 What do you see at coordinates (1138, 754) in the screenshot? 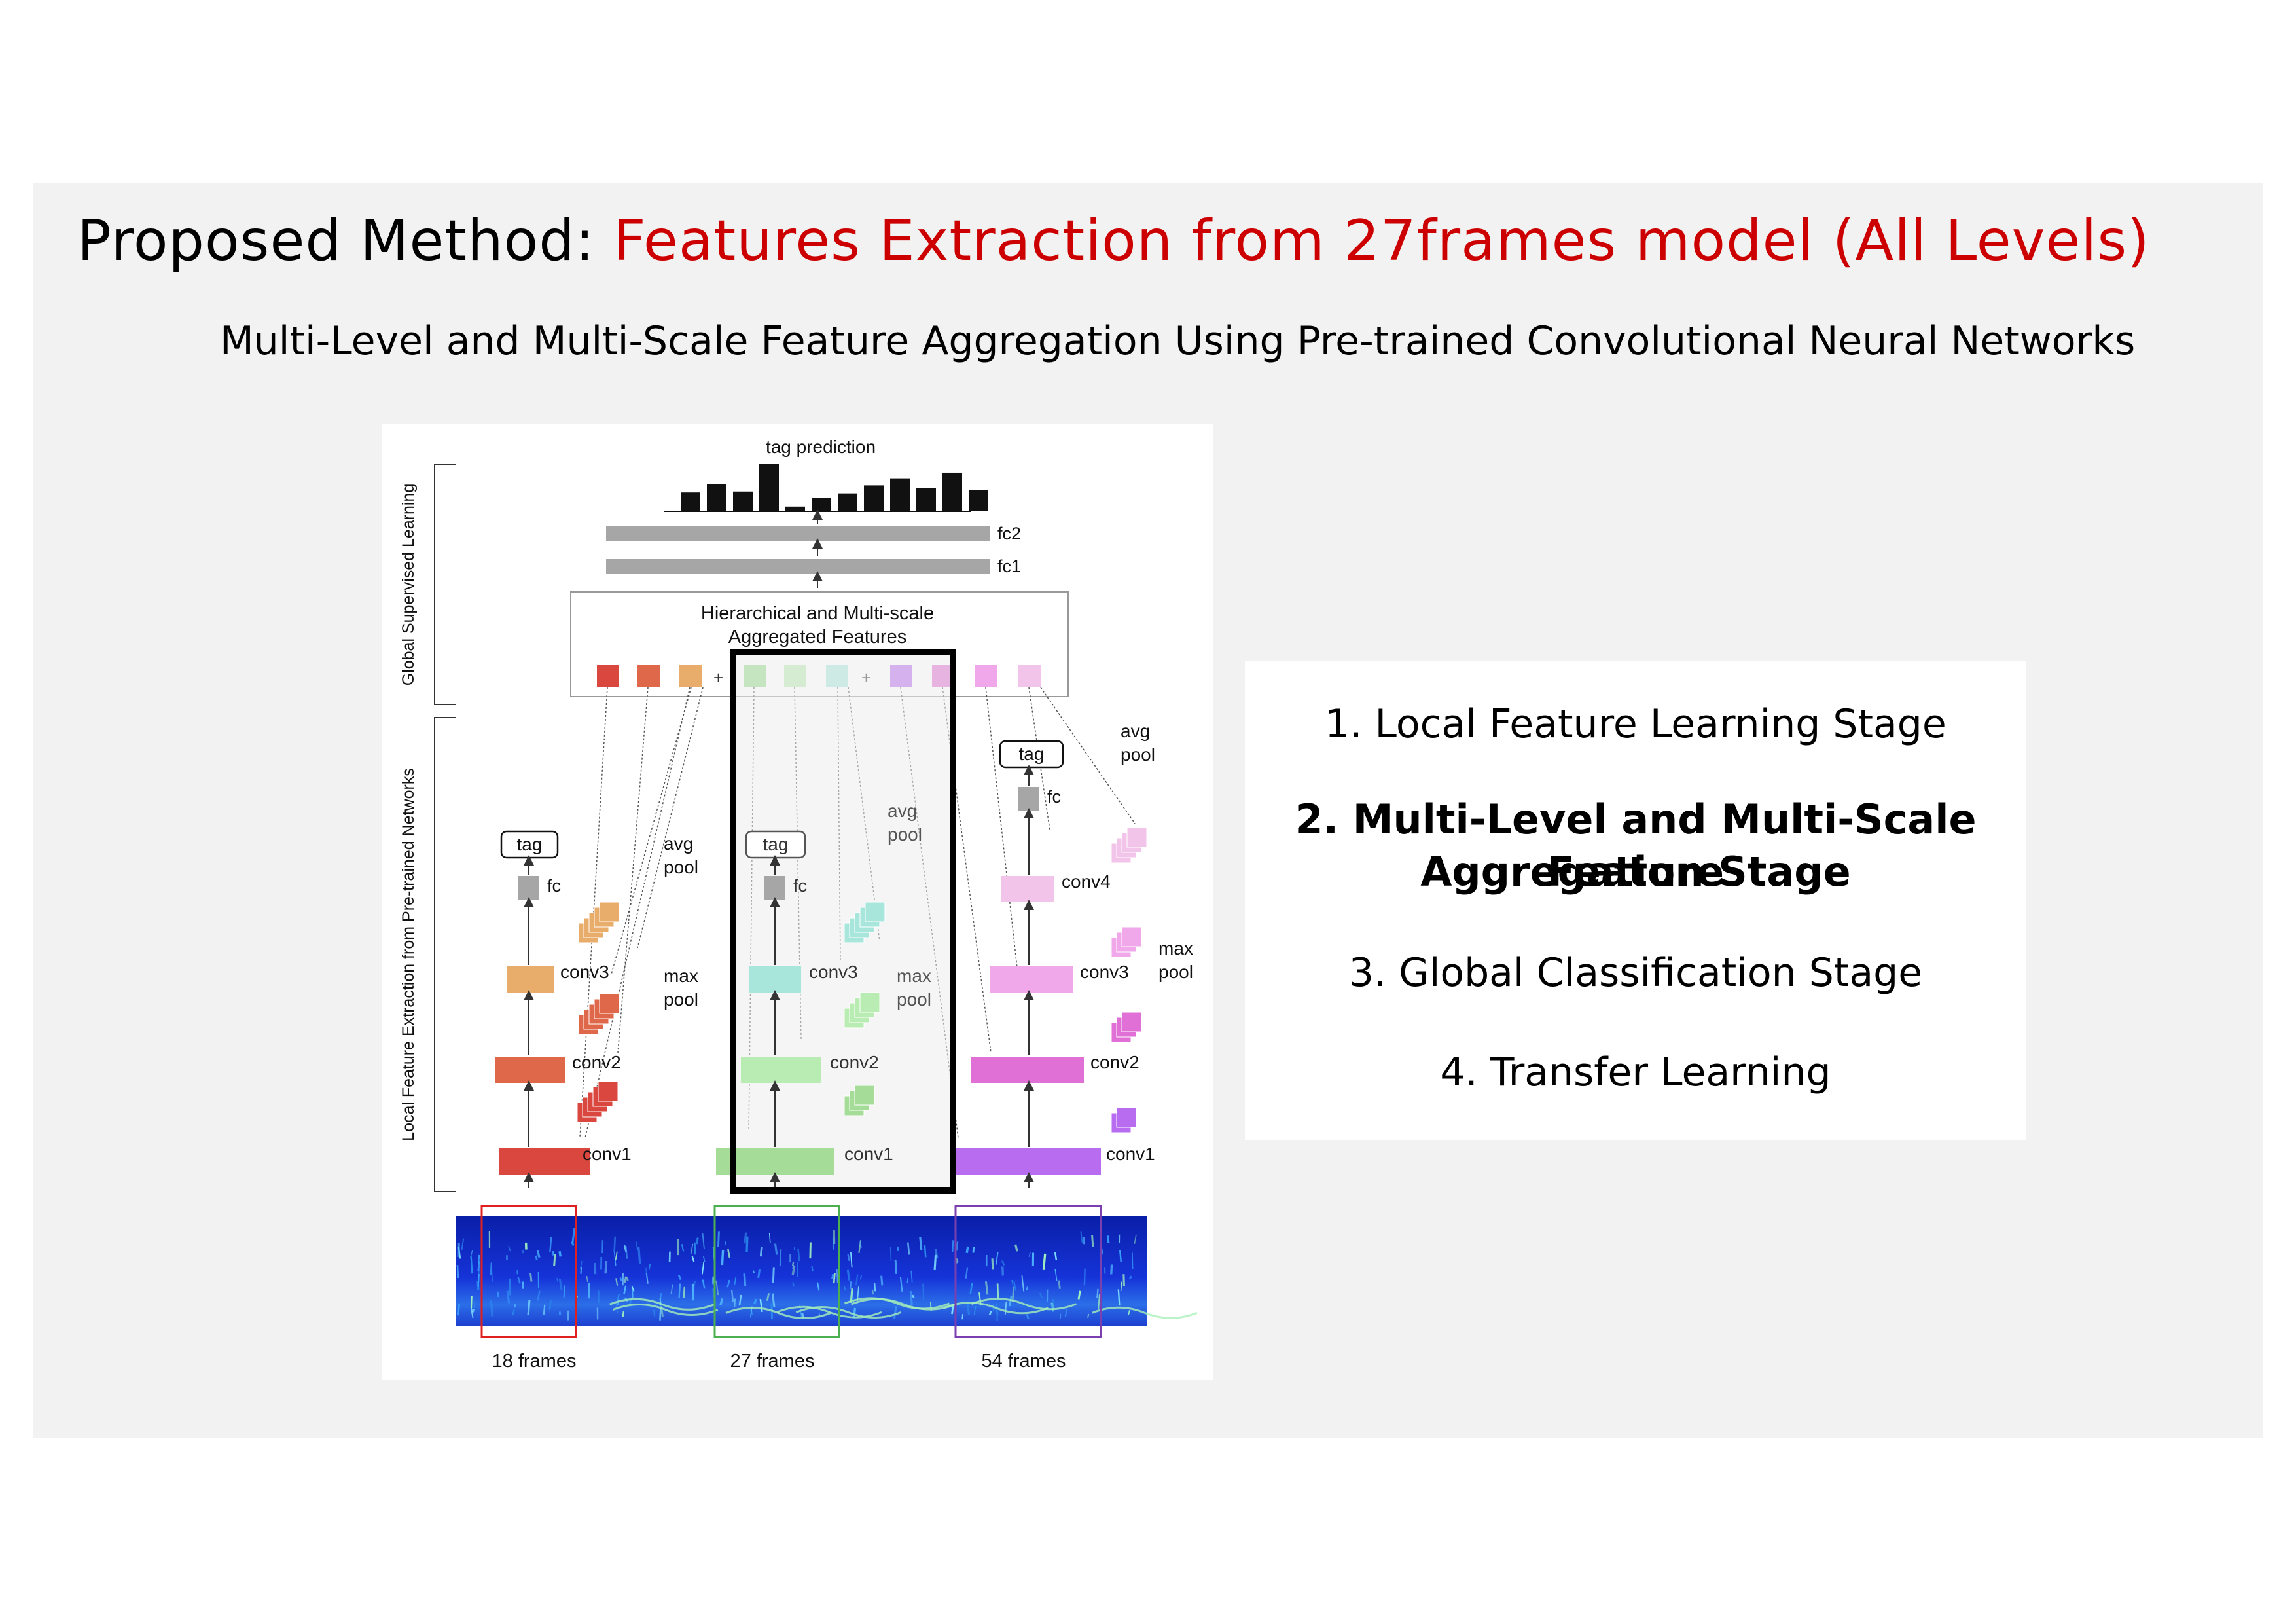
I see `col54-avgpool-label-2: pool` at bounding box center [1138, 754].